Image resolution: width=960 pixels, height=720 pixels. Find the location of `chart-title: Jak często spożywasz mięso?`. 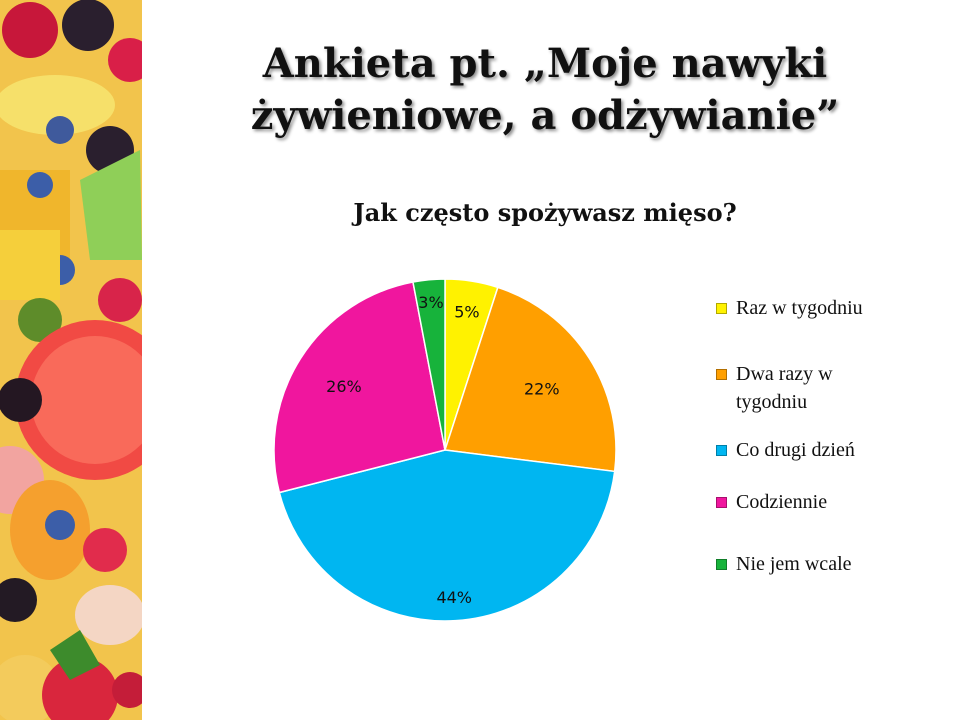

chart-title: Jak często spożywasz mięso? is located at coordinates (545, 212).